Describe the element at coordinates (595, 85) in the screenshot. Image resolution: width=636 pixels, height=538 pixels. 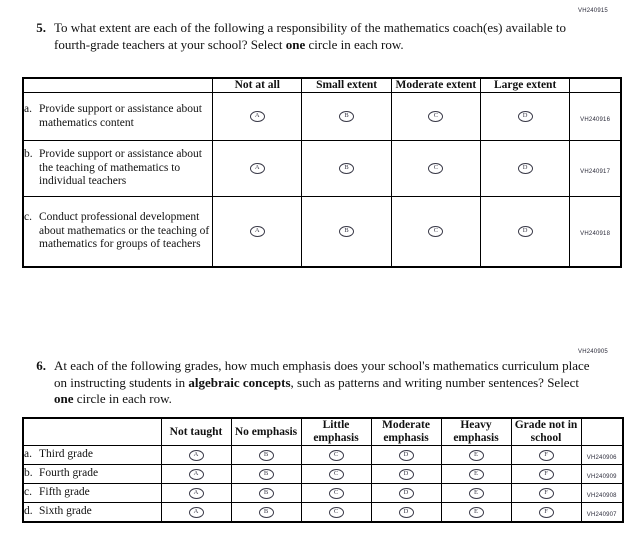
I see `header-code-cell` at that location.